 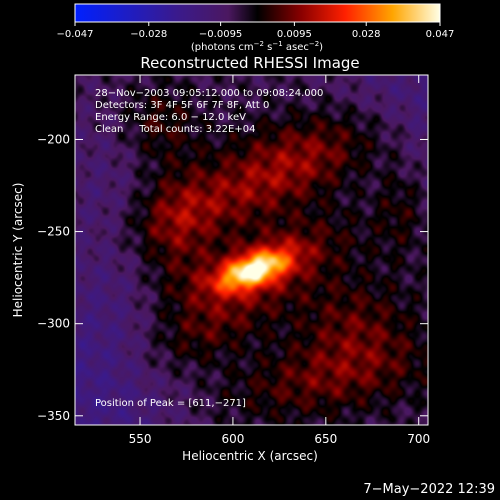 I want to click on y-tick-label: −200, so click(x=53, y=139).